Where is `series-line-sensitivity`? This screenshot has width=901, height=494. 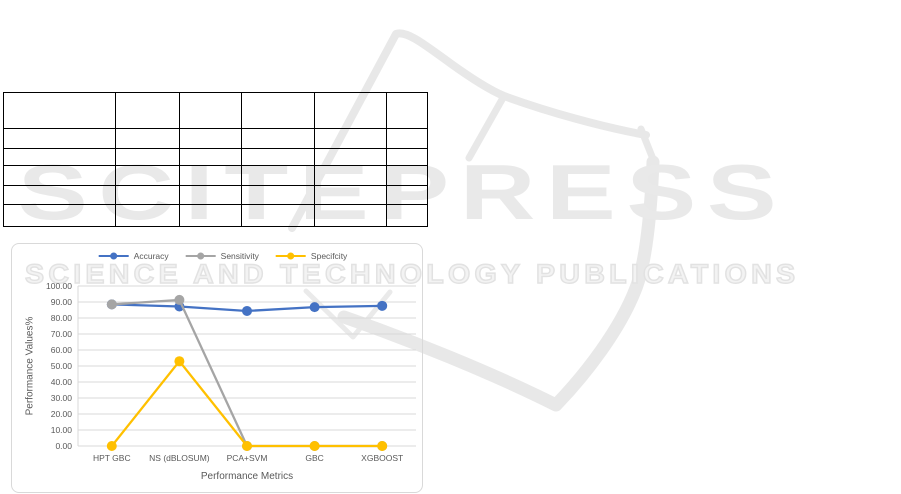 series-line-sensitivity is located at coordinates (247, 373).